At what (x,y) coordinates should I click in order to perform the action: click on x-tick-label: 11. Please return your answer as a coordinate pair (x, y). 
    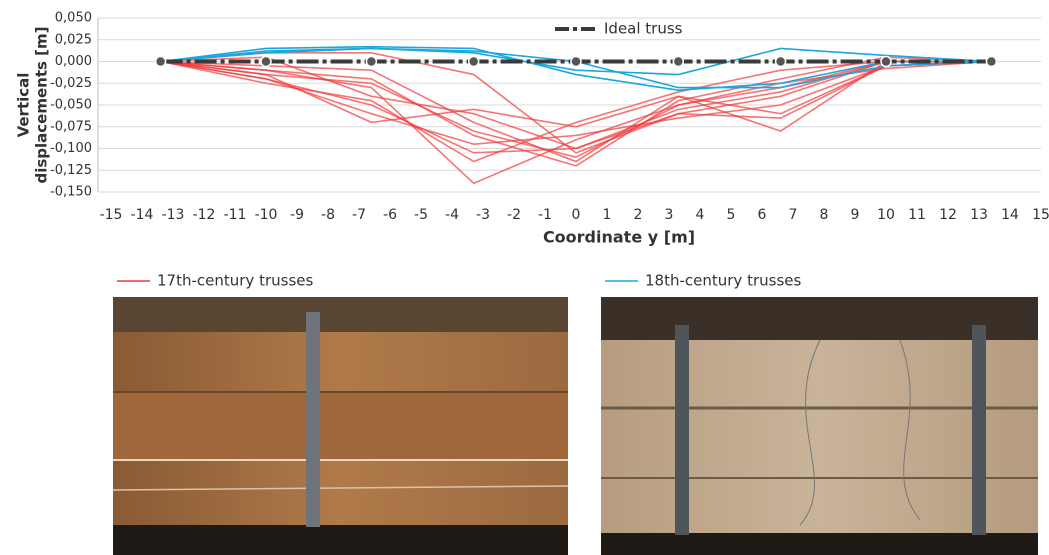
    Looking at the image, I should click on (917, 215).